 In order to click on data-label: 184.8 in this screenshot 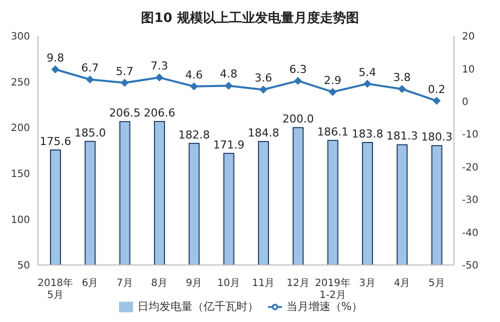, I will do `click(264, 133)`.